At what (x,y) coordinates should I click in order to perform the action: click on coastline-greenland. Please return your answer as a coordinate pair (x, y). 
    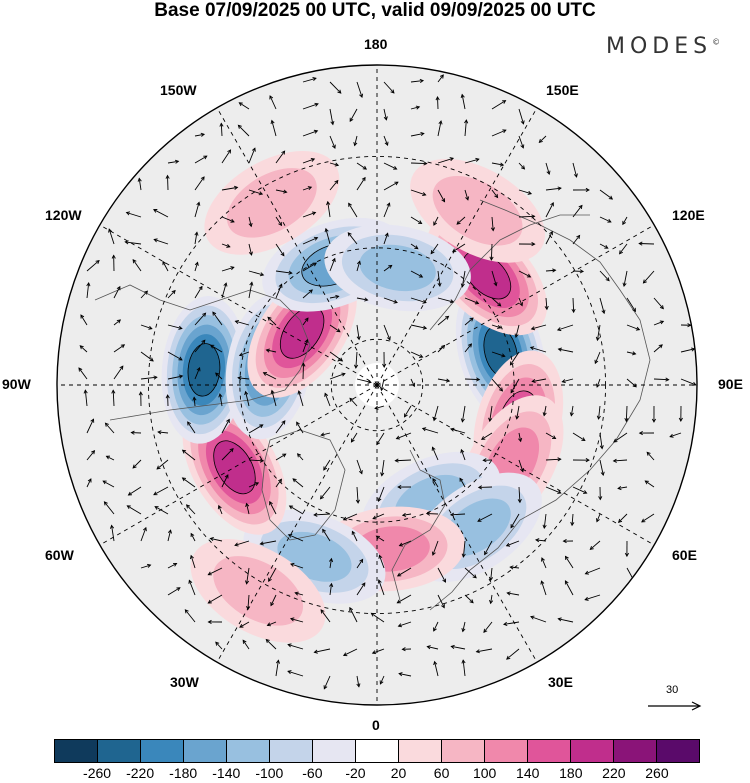
    Looking at the image, I should click on (303, 485).